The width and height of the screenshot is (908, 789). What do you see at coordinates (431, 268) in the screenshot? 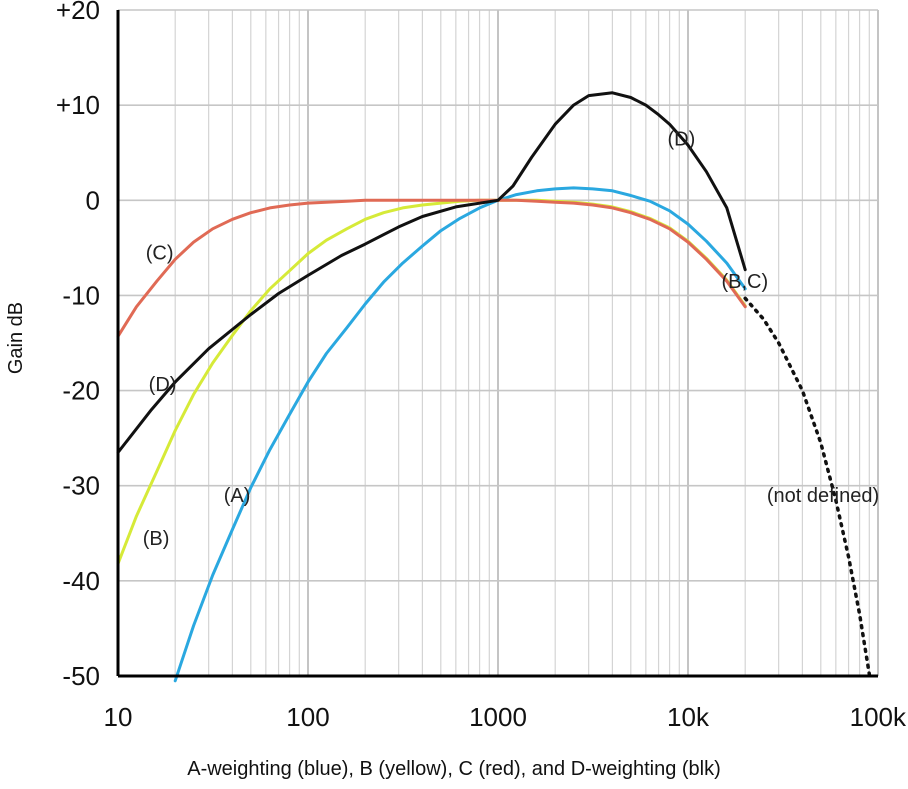
I see `series-line-c` at bounding box center [431, 268].